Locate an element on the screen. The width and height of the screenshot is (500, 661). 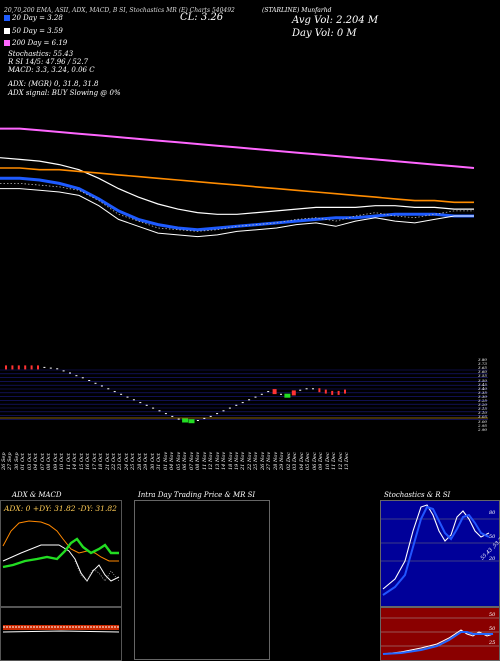
adx-orange-line is located at coordinates (60, 541).